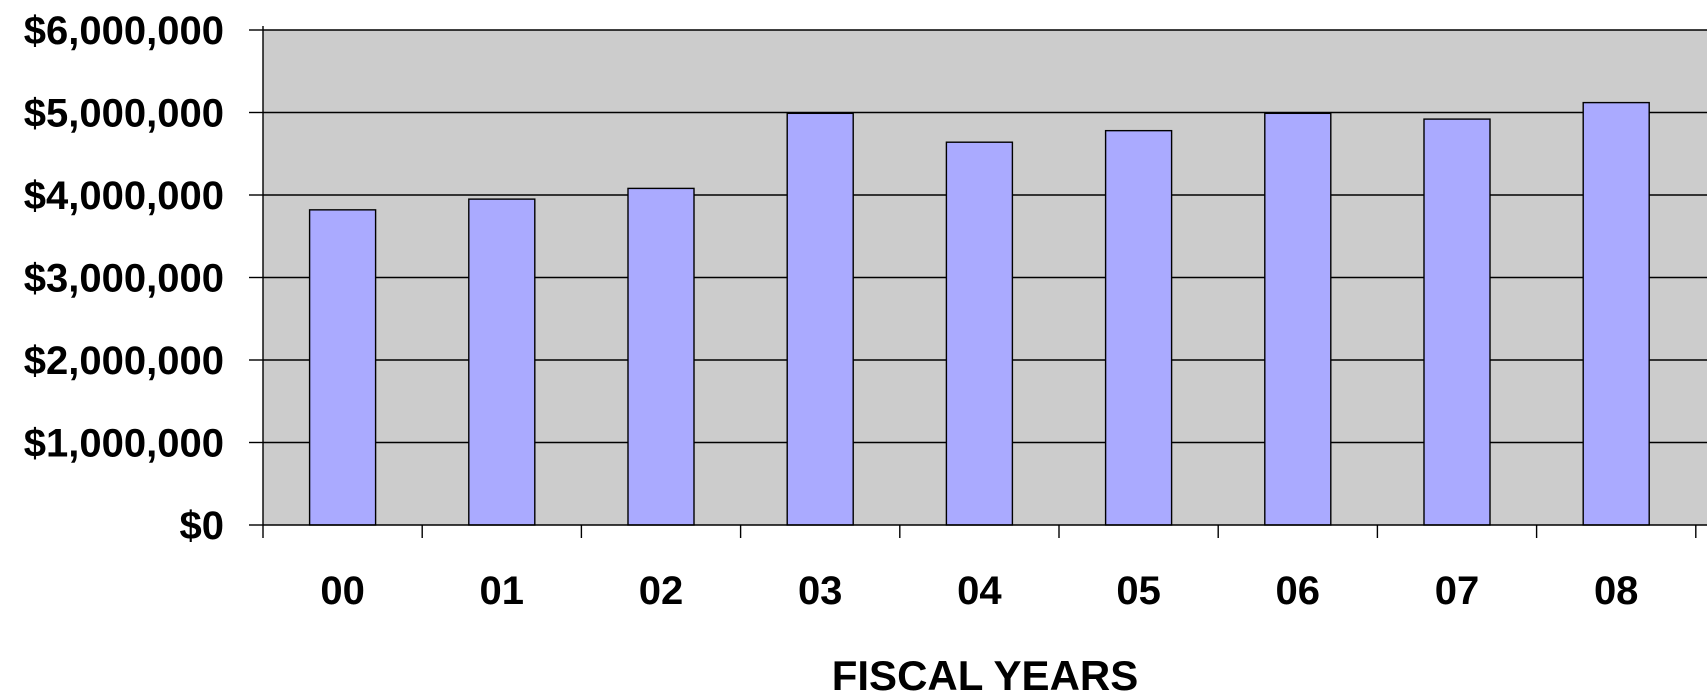  I want to click on y-tick-label: $1,000,000, so click(124, 444).